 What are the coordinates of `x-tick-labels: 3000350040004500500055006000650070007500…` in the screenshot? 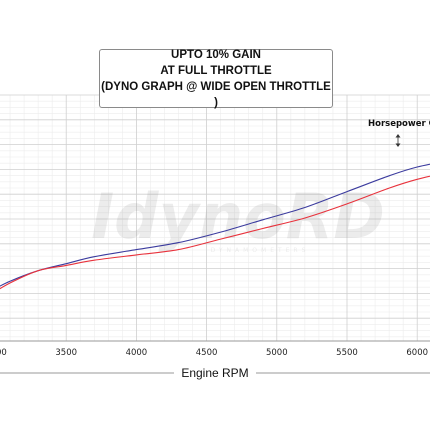 It's located at (214, 353).